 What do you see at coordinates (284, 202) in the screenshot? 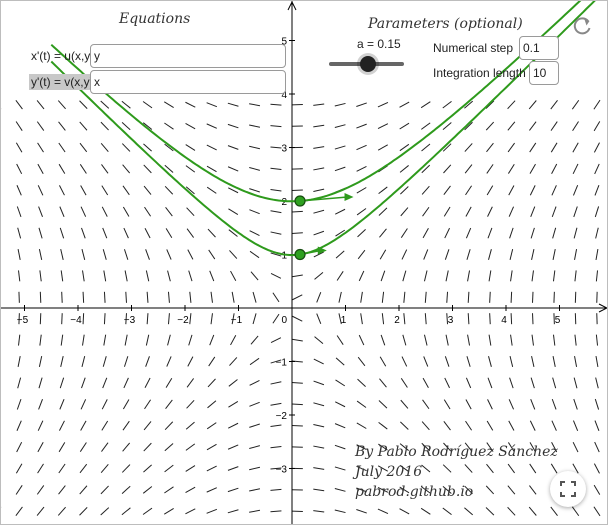
I see `y-tick-label: 2` at bounding box center [284, 202].